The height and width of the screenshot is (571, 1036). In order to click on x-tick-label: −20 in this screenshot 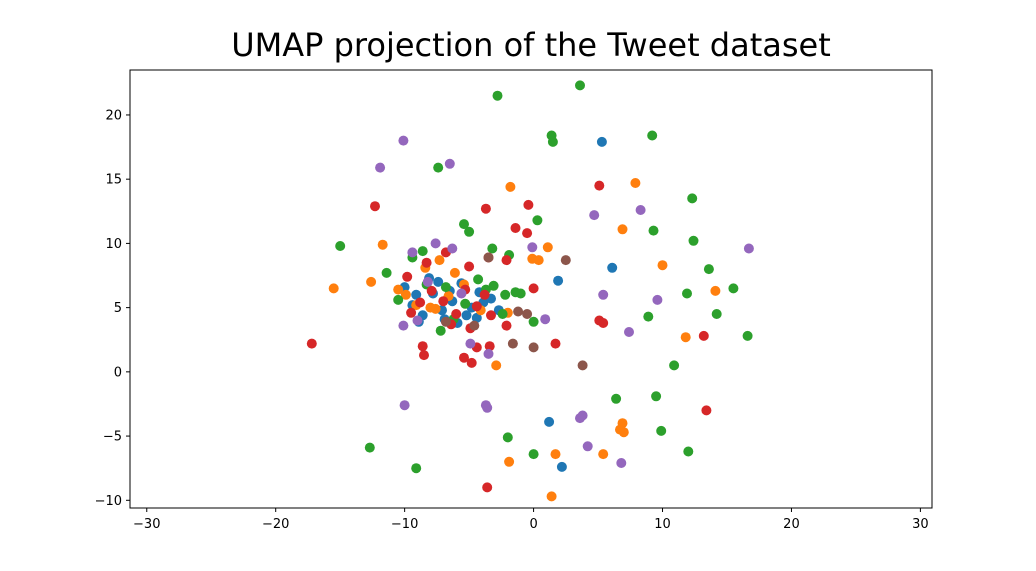, I will do `click(275, 524)`.